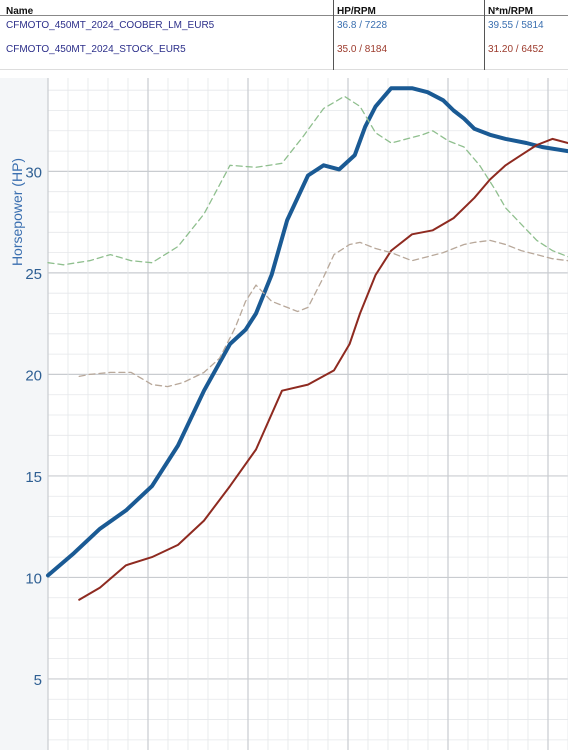  Describe the element at coordinates (24, 414) in the screenshot. I see `y-axis-band` at that location.